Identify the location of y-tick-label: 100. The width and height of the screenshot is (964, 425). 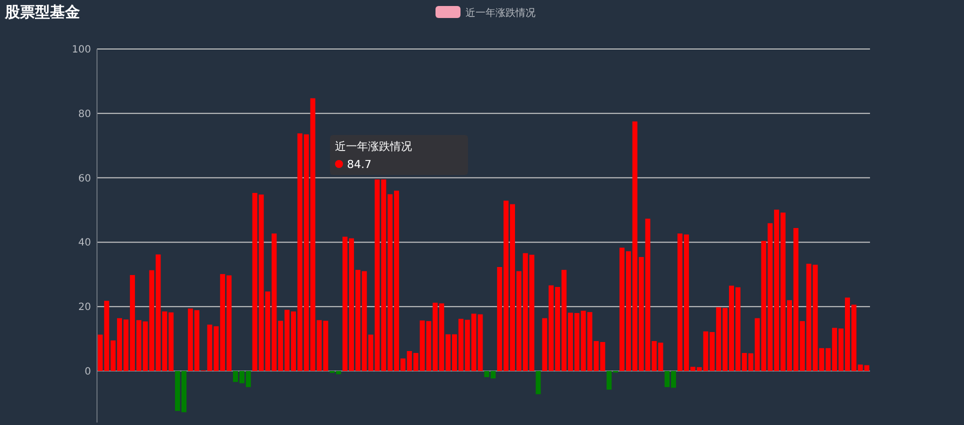
(81, 50).